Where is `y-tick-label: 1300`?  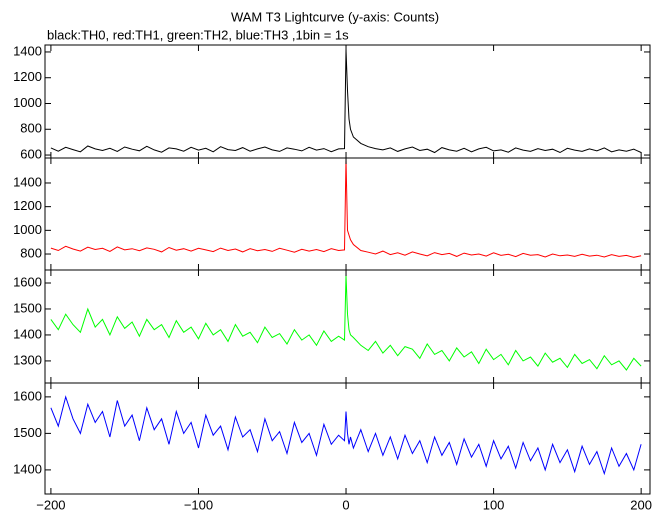
y-tick-label: 1300 is located at coordinates (27, 359).